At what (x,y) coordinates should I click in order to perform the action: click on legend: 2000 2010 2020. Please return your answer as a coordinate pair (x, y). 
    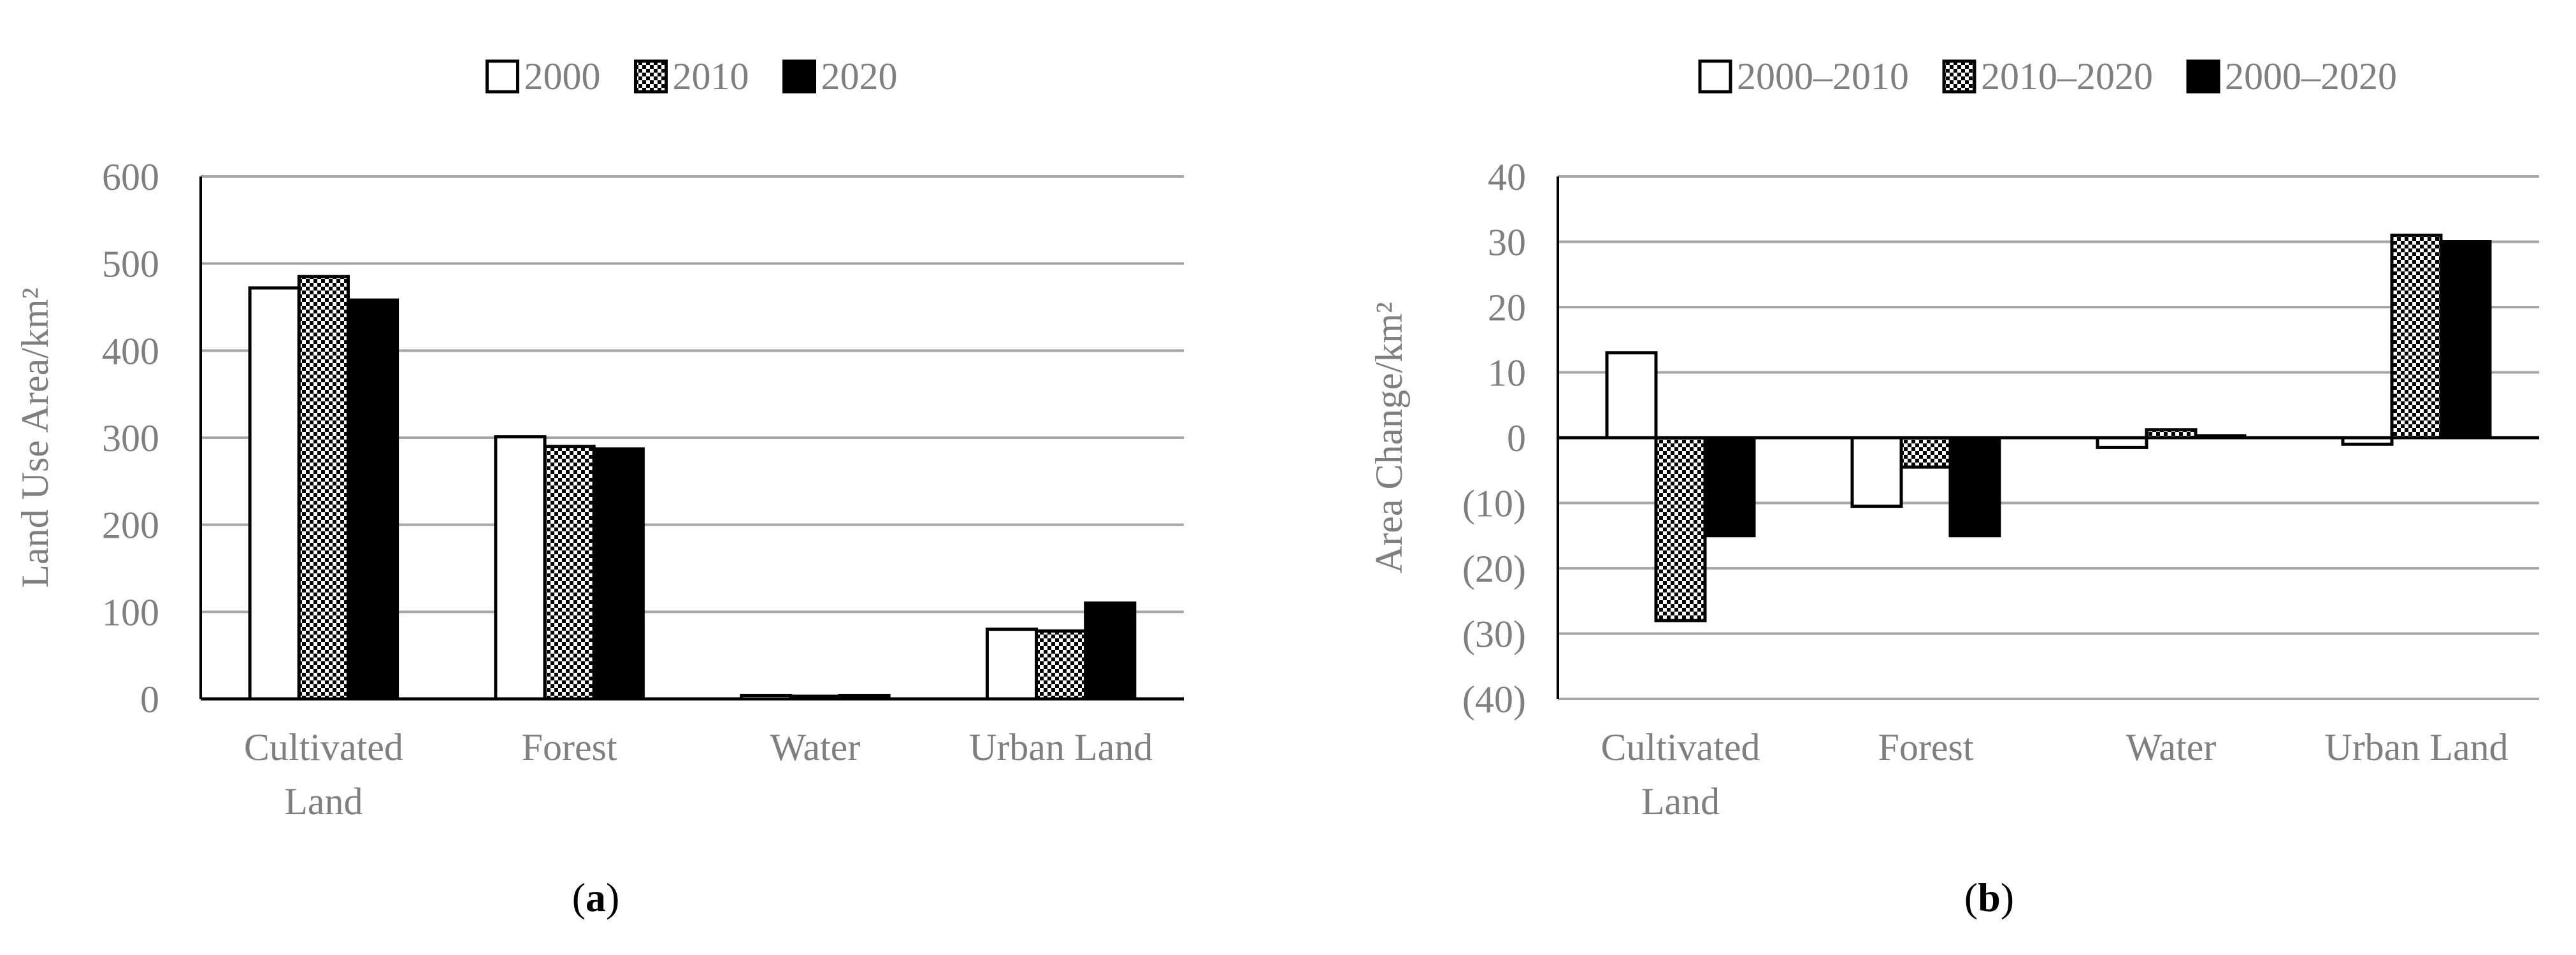
    Looking at the image, I should click on (692, 76).